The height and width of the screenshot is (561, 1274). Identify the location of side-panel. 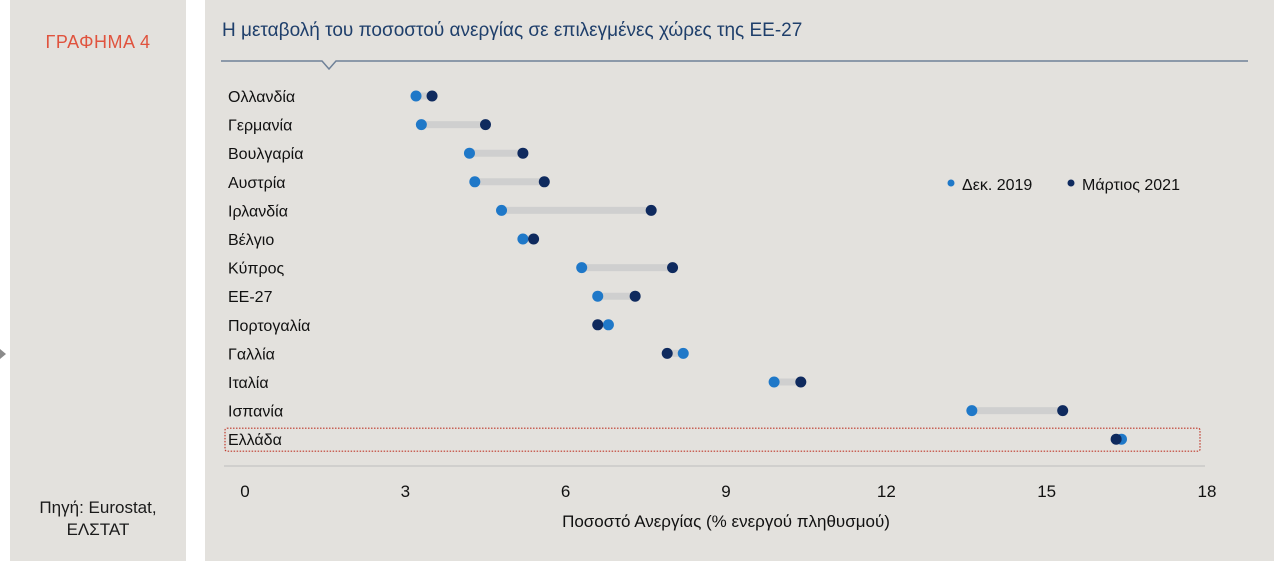
(98, 280).